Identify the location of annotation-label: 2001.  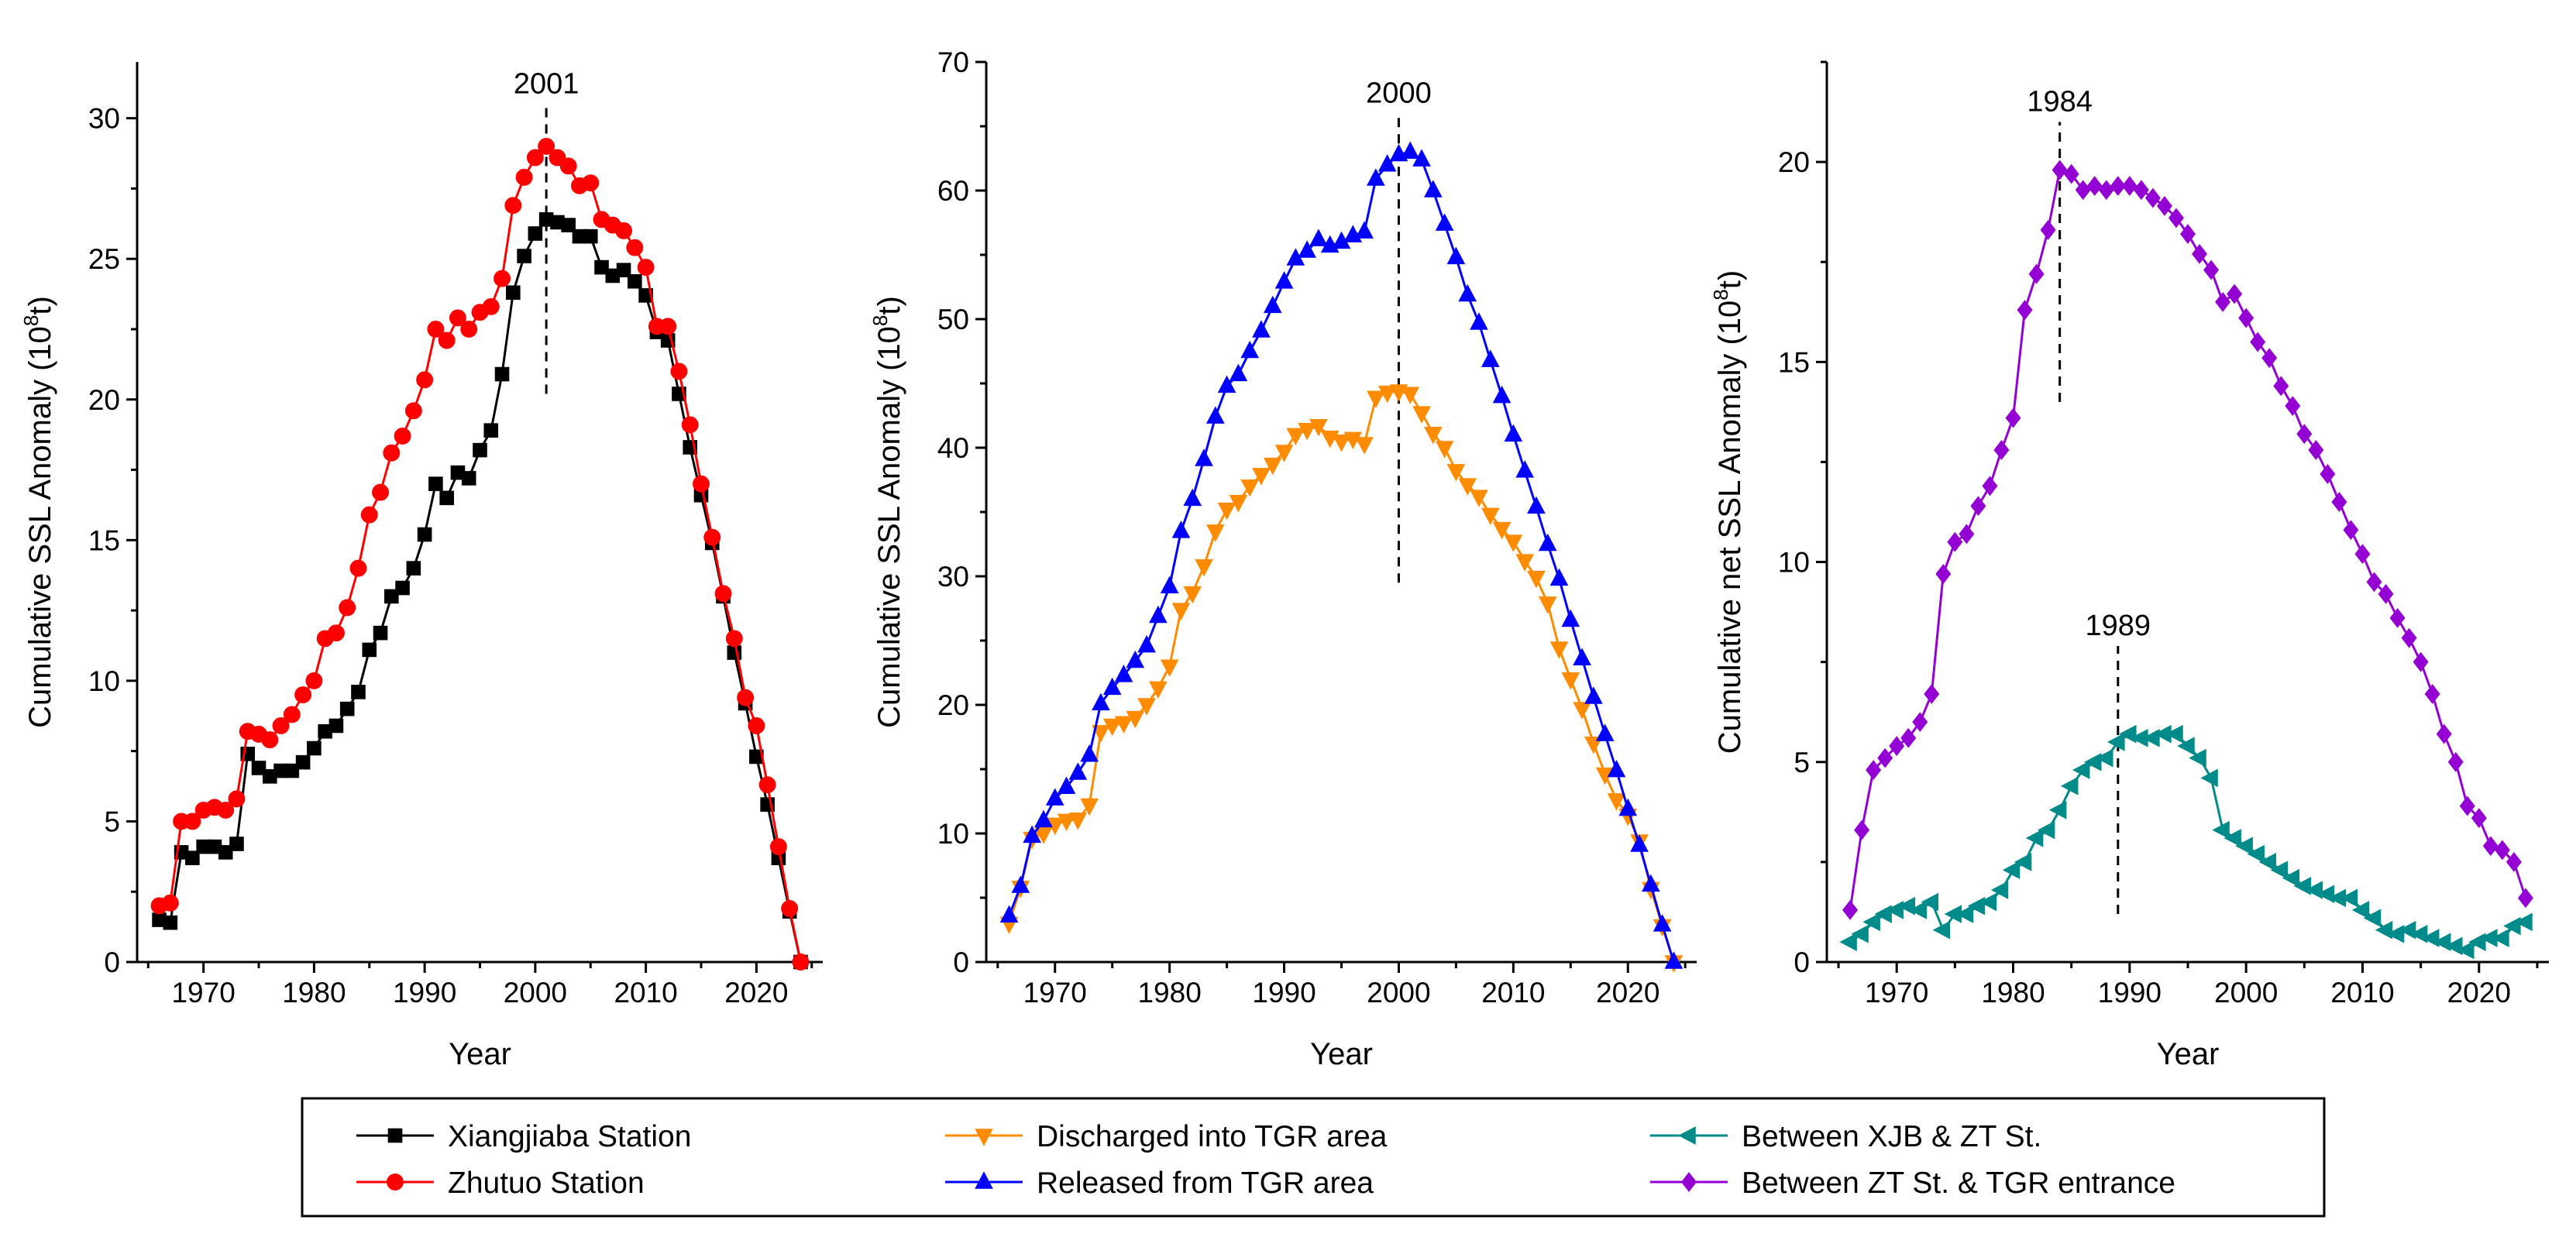
(547, 83).